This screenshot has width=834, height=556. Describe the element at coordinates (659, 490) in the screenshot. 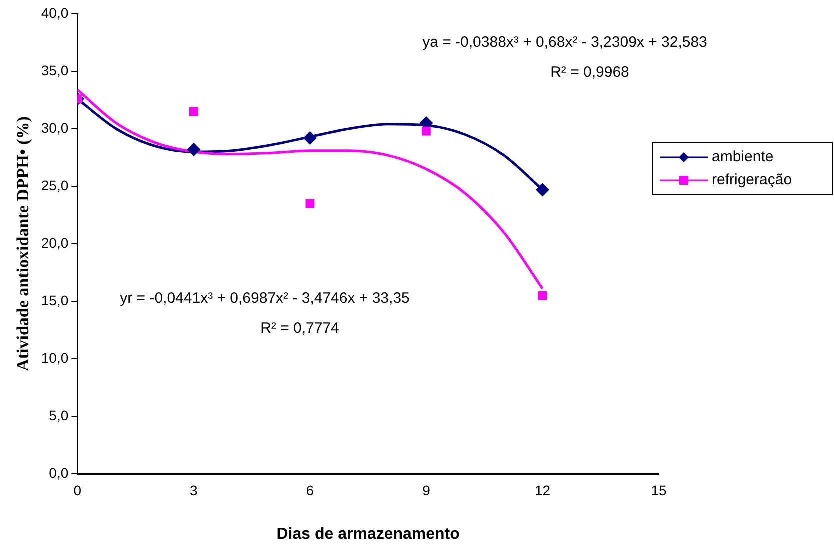

I see `x-tick-label: 15` at that location.